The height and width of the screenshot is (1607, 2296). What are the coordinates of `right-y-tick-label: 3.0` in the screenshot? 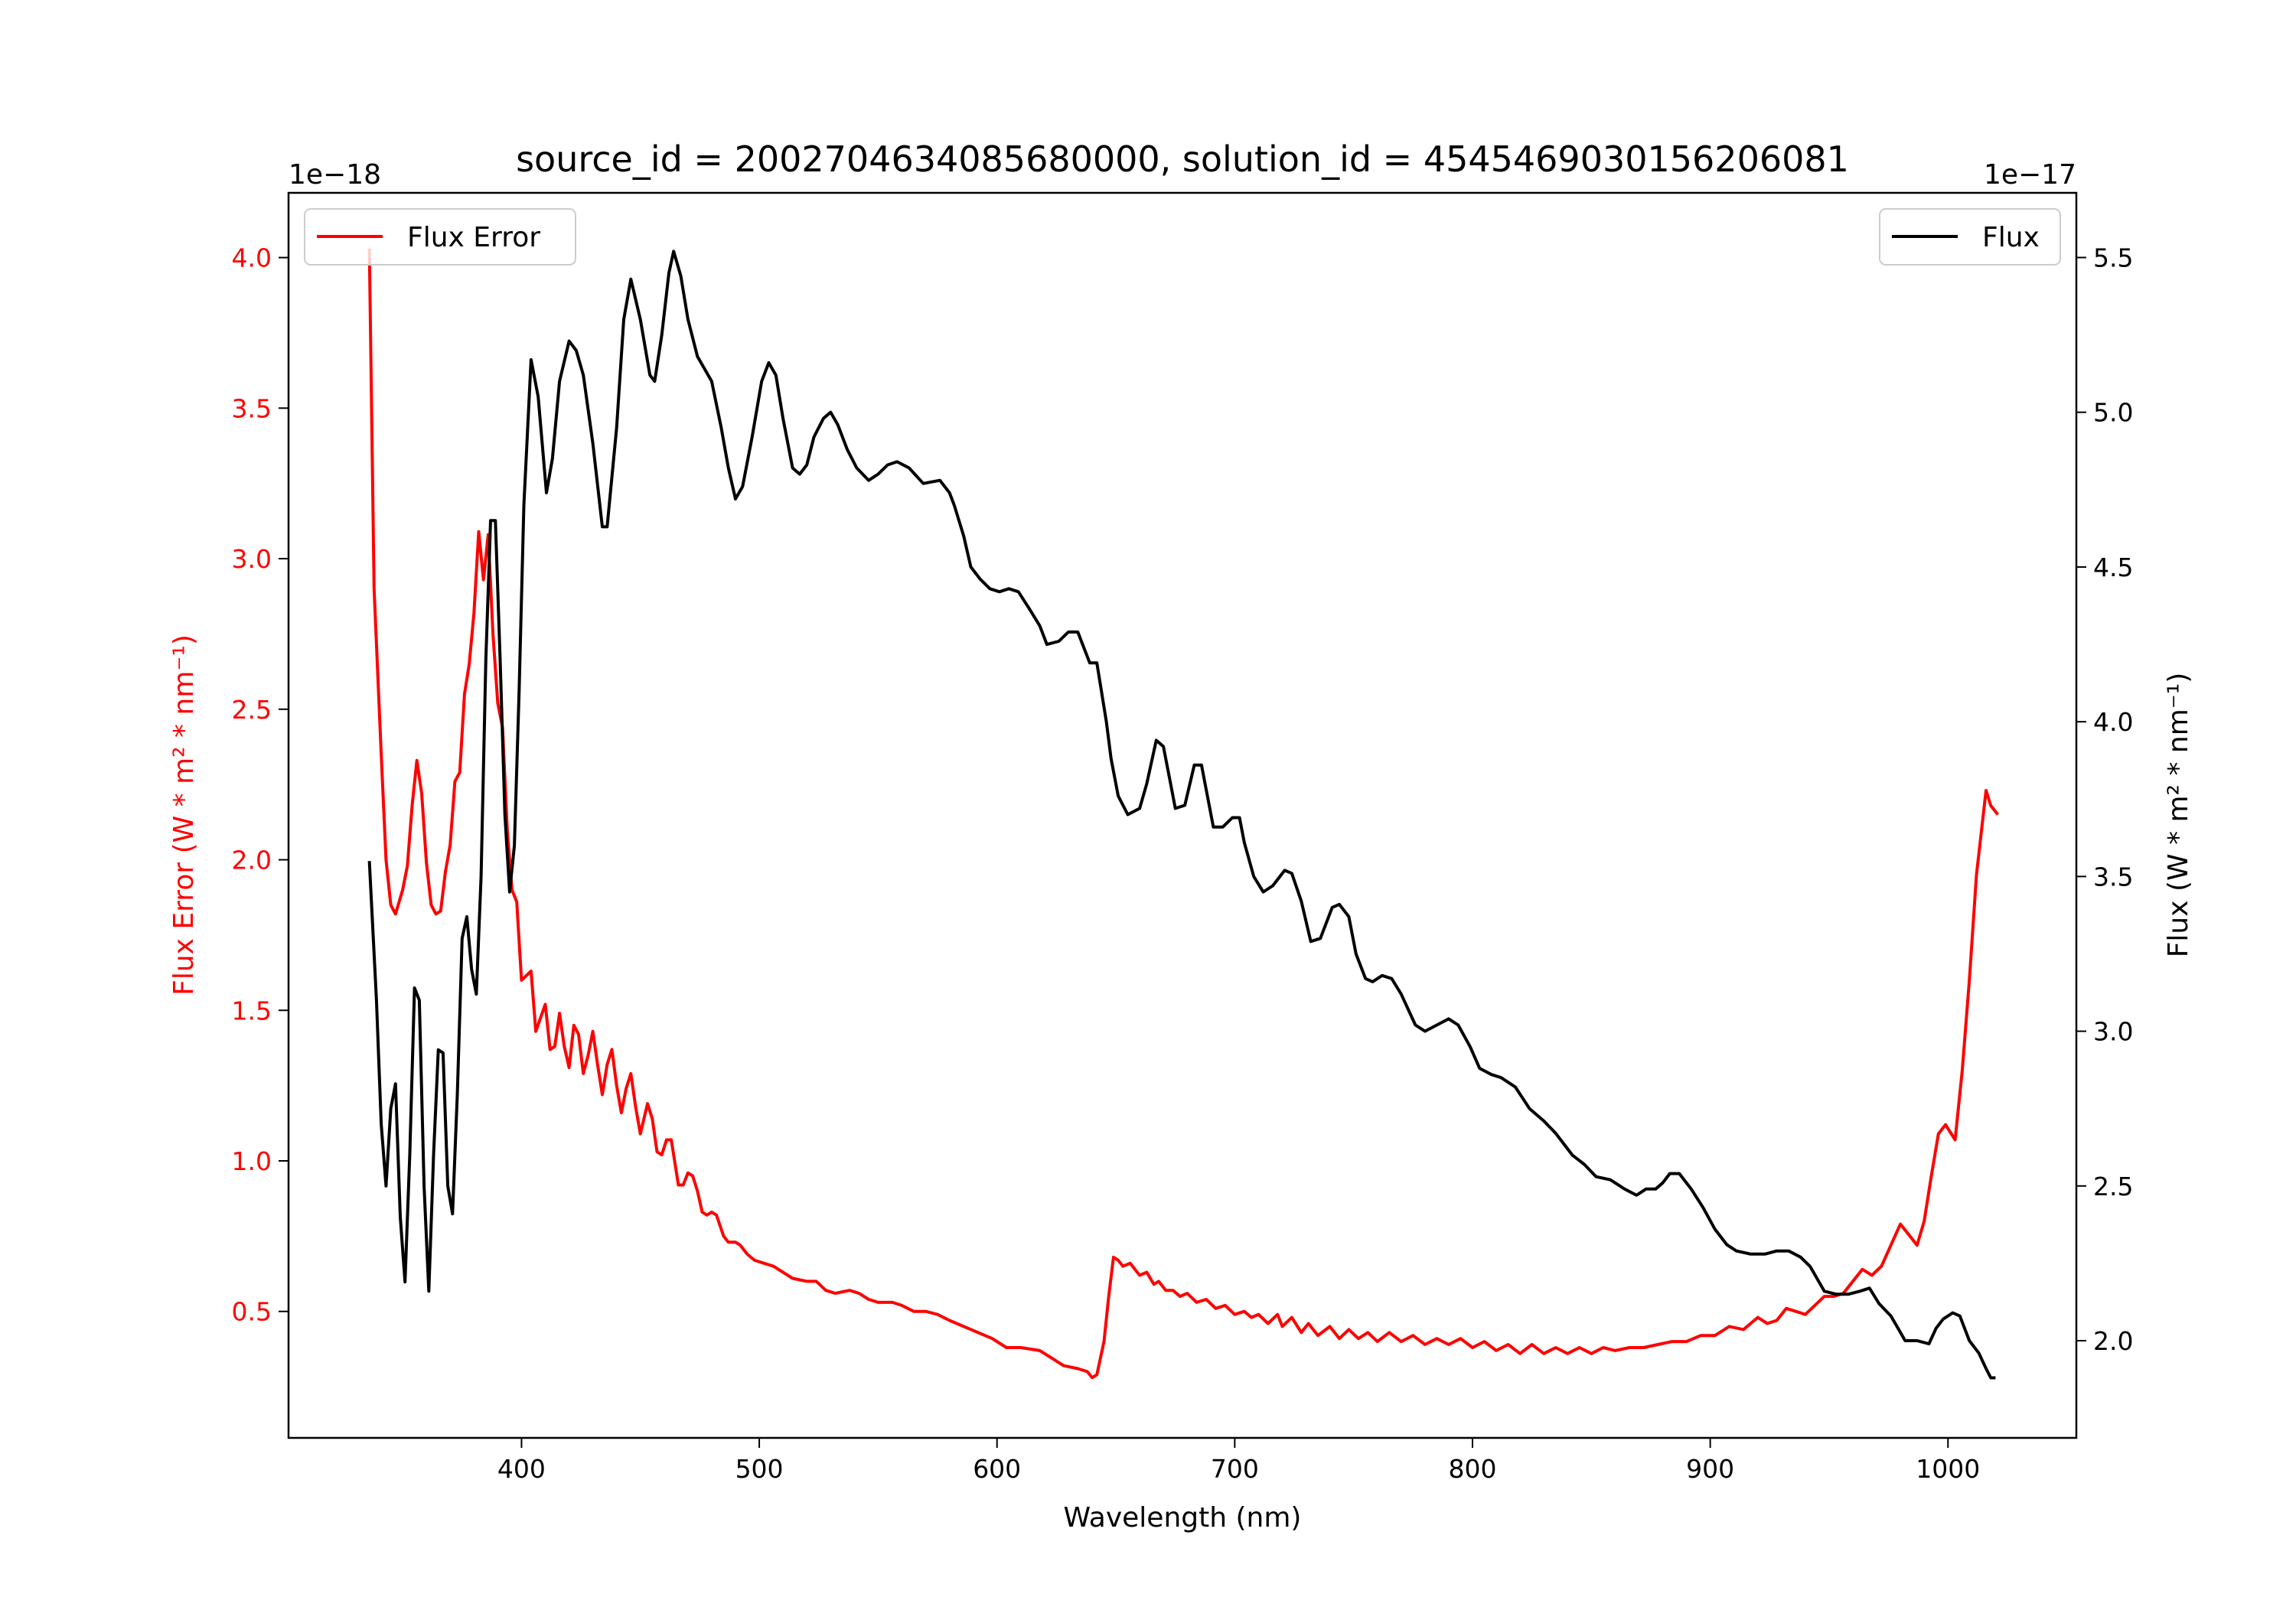 It's located at (2113, 1032).